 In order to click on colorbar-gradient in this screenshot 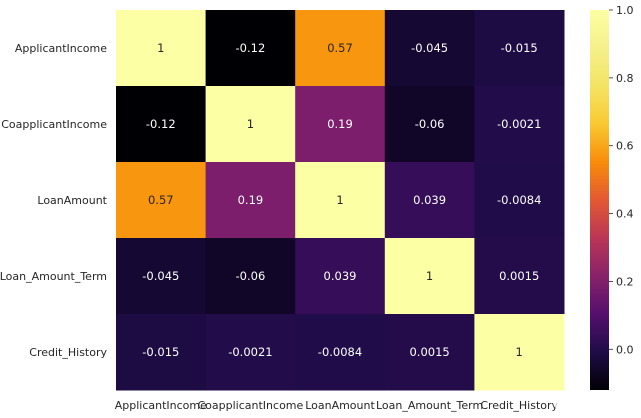, I will do `click(599, 200)`.